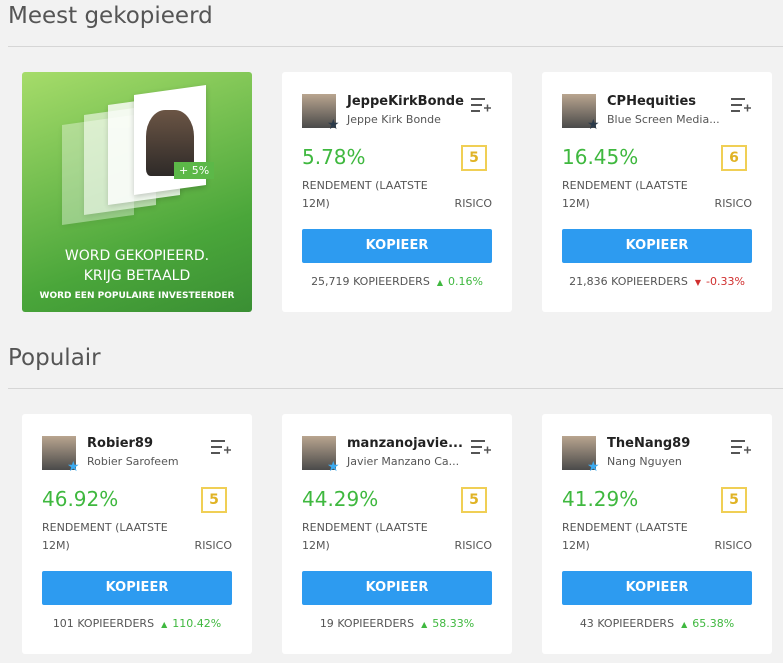 The width and height of the screenshot is (783, 663). What do you see at coordinates (340, 499) in the screenshot?
I see `gain: 44.29%` at bounding box center [340, 499].